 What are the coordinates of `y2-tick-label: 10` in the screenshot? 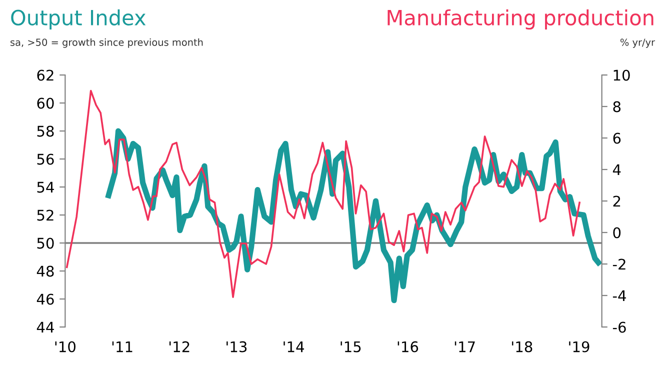 It's located at (622, 75).